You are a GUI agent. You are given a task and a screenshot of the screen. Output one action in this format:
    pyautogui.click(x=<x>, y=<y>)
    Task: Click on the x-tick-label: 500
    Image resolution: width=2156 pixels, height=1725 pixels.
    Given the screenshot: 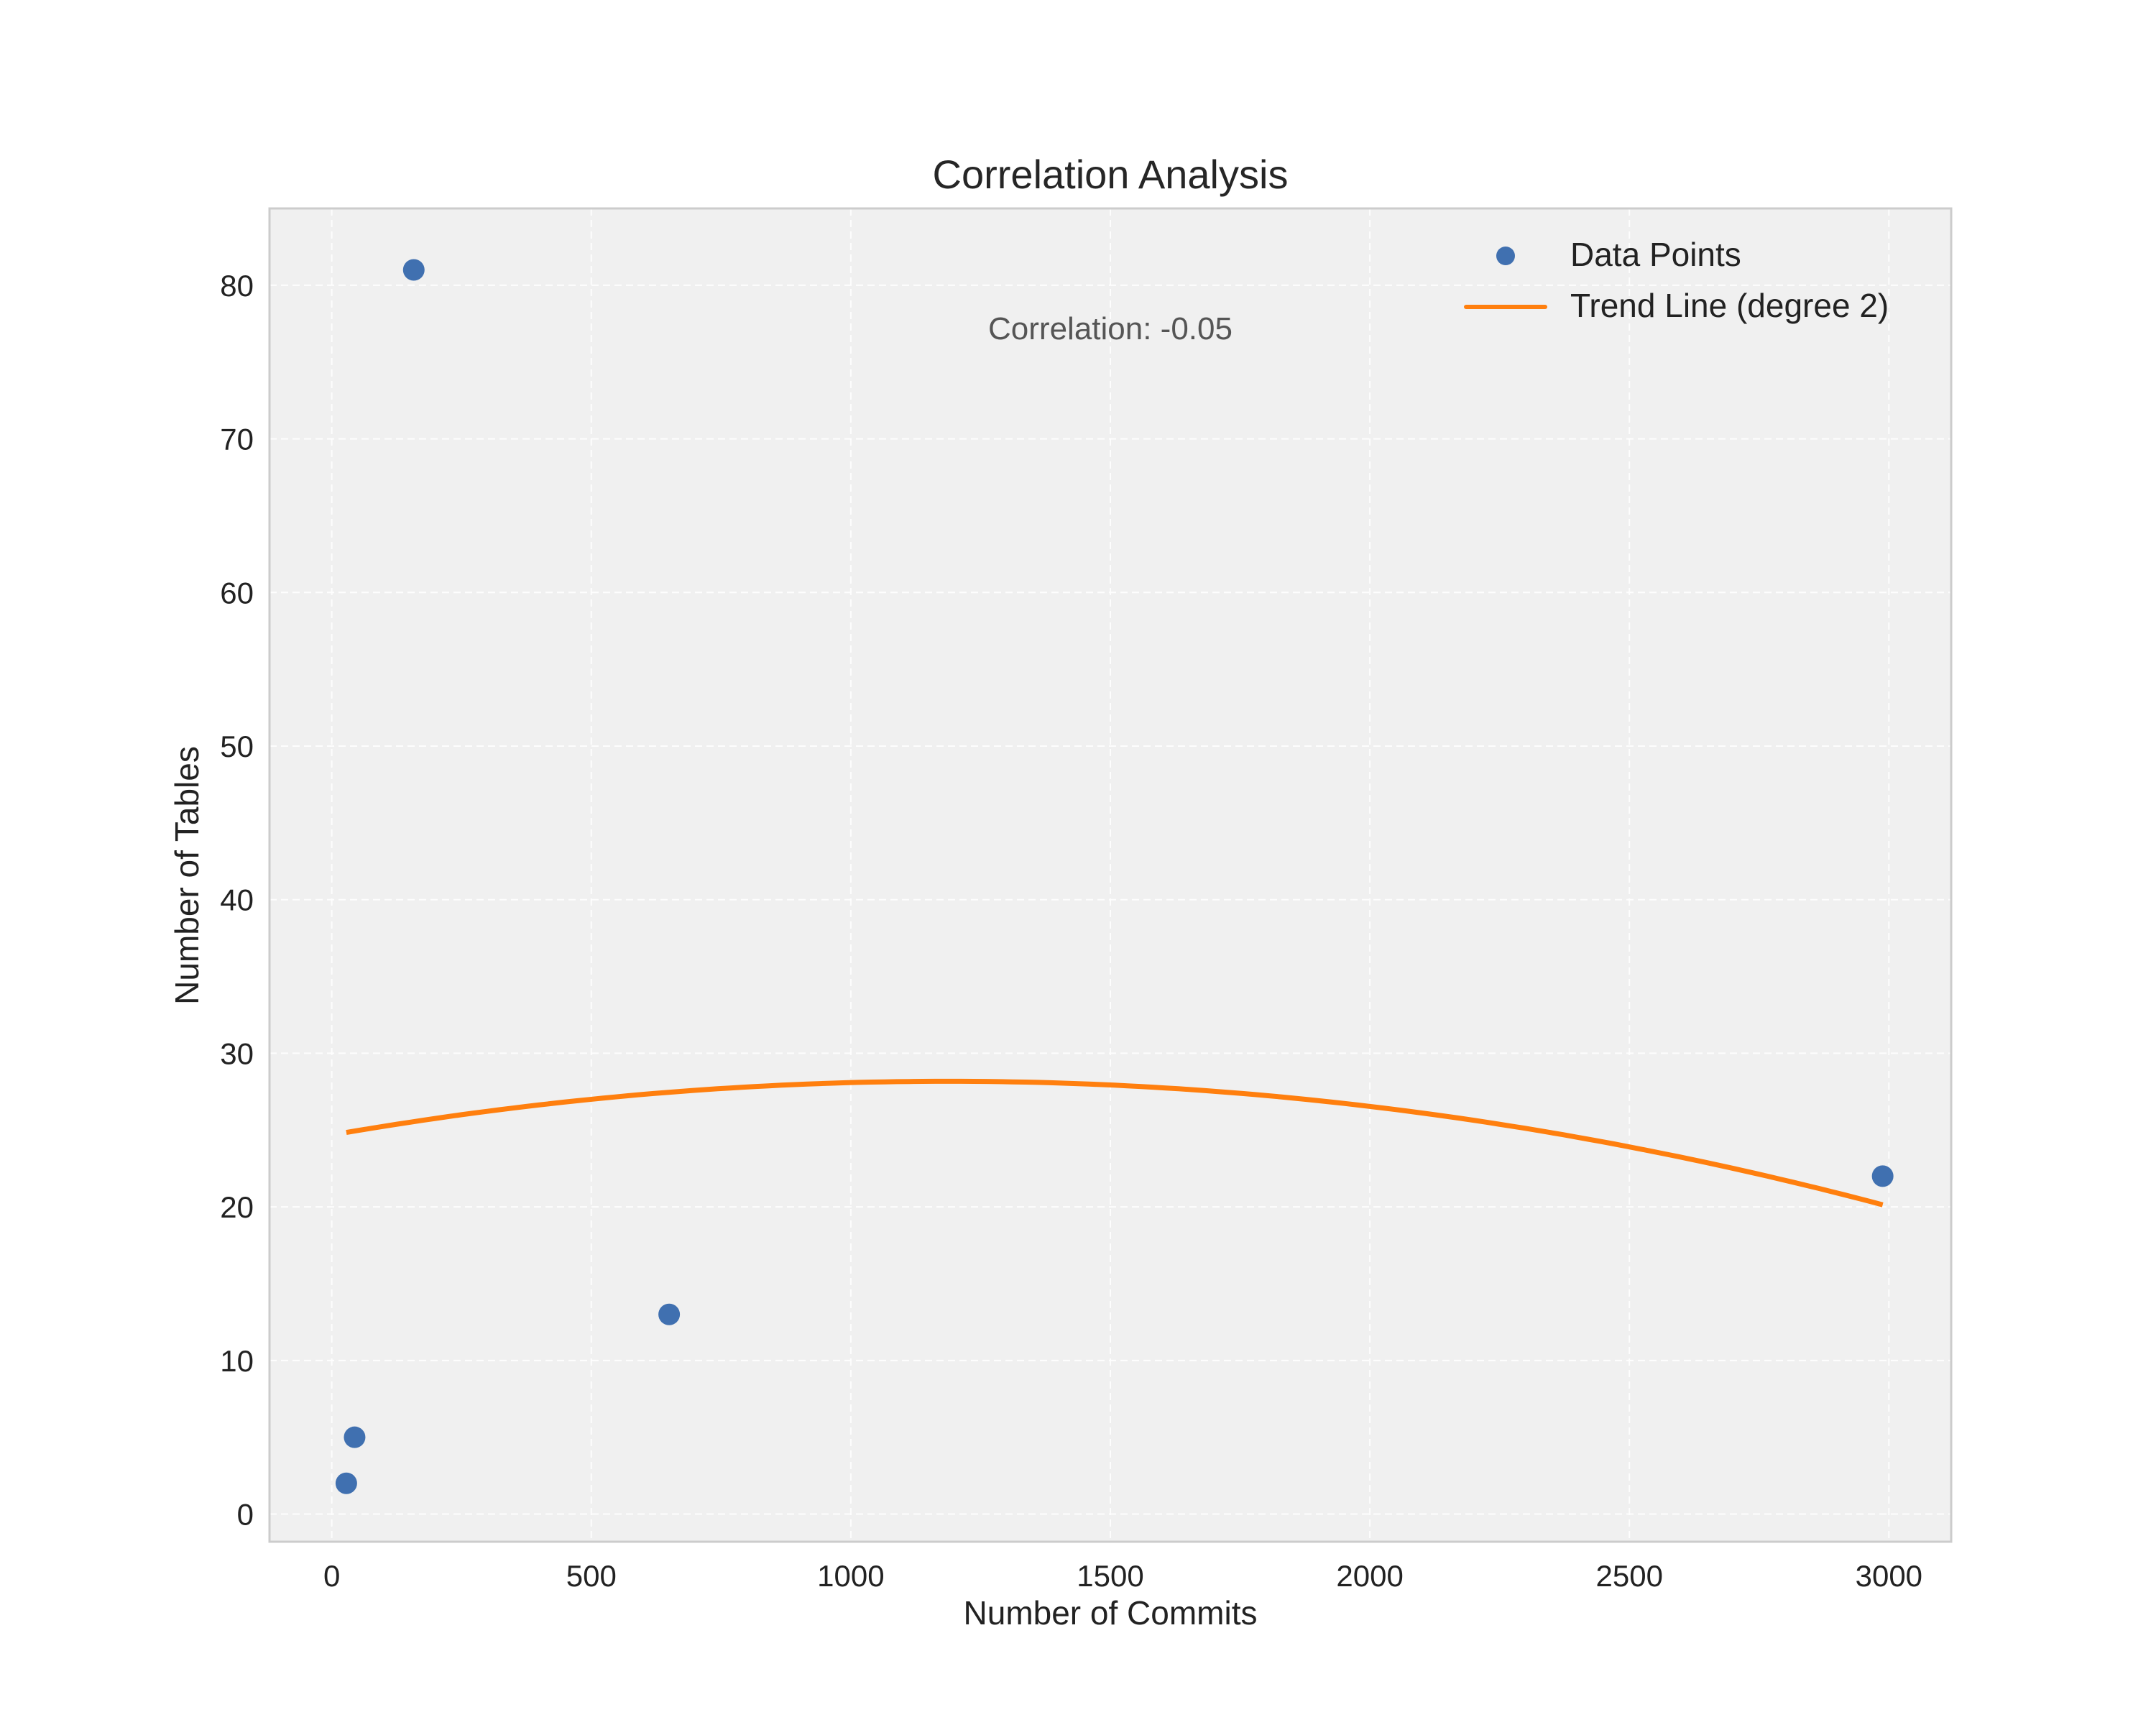 What is the action you would take?
    pyautogui.click(x=591, y=1576)
    